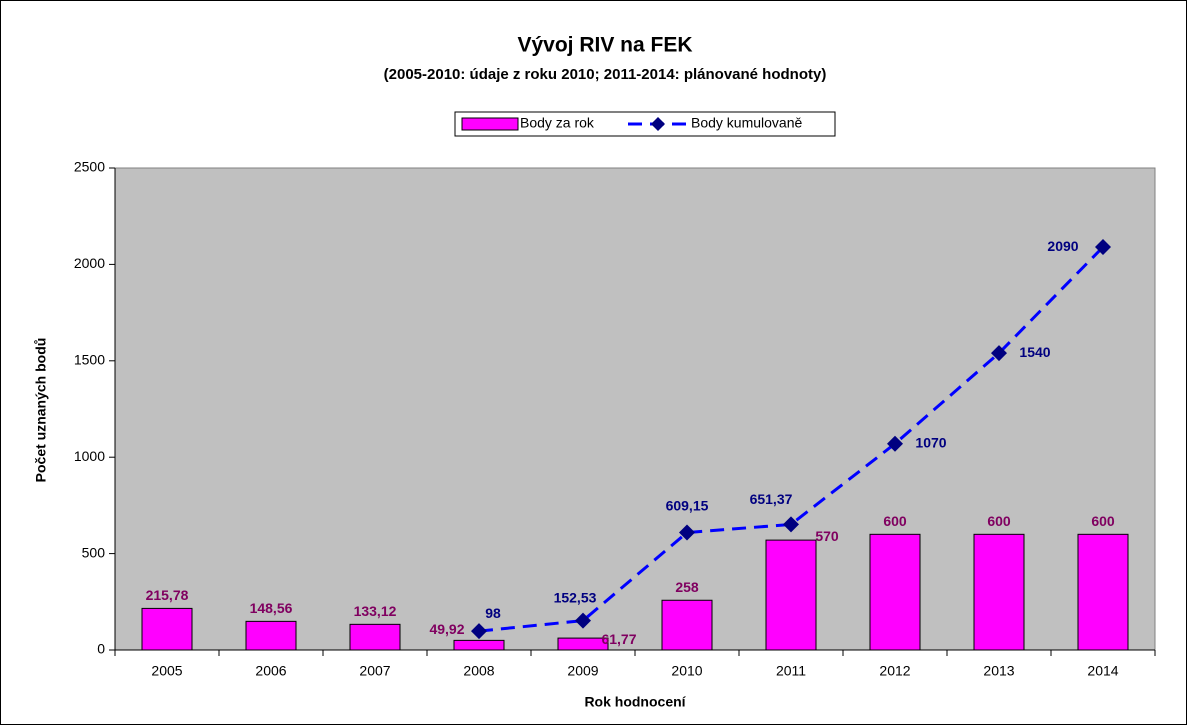 This screenshot has width=1187, height=725. I want to click on y-tick-label: 2500, so click(89, 167).